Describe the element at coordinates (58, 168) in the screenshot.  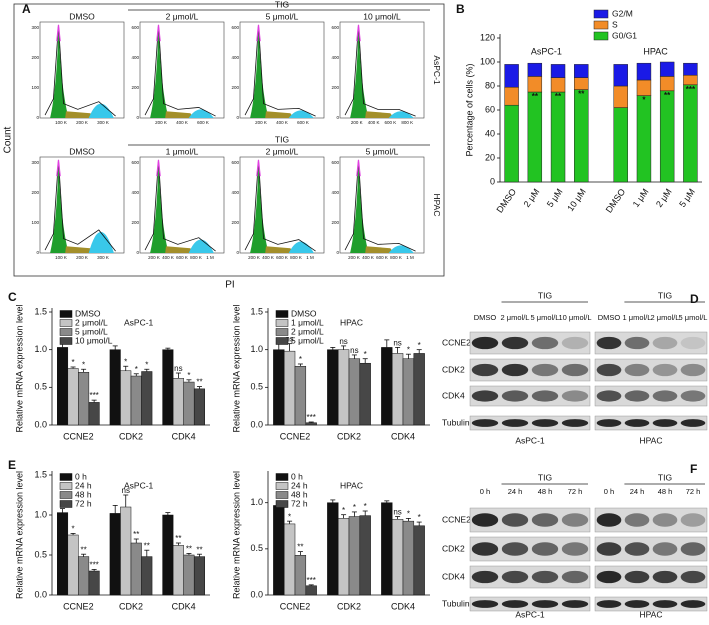
I see `fit-overlay` at that location.